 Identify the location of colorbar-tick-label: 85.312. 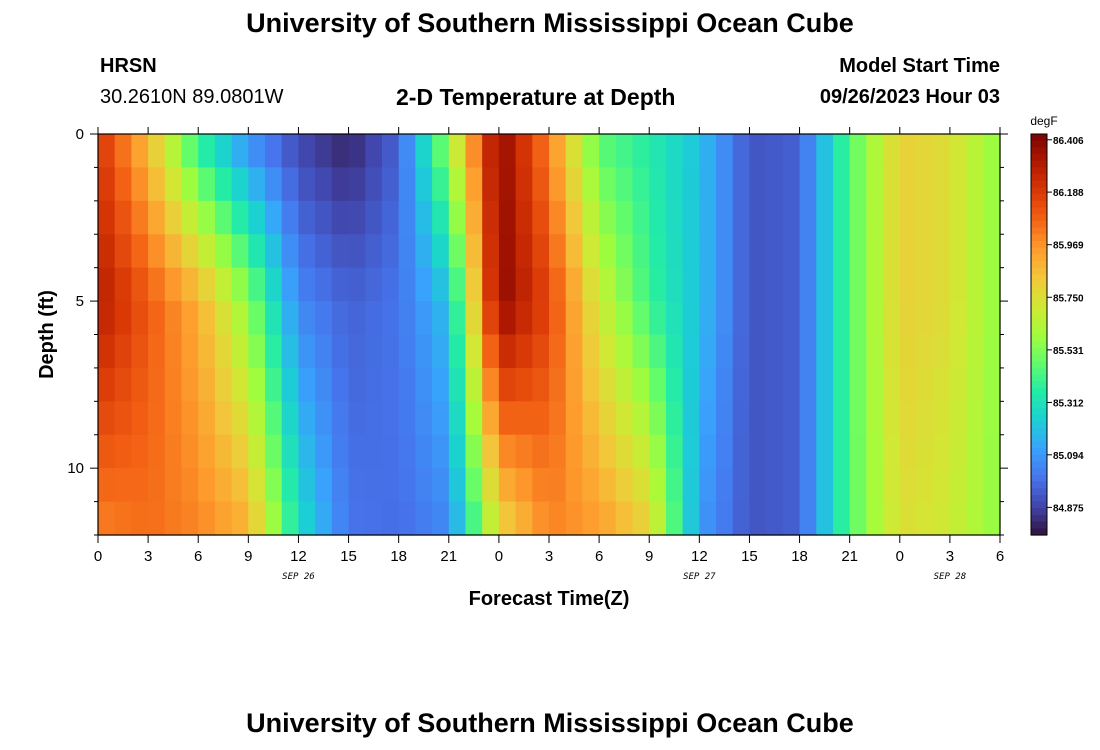
(1068, 403).